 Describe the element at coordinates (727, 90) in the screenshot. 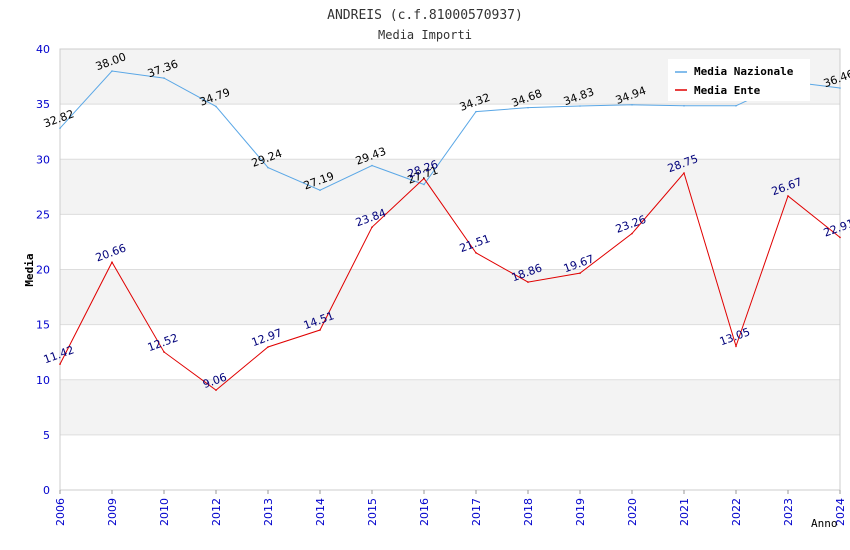

I see `legend-label-media-ente: Media Ente` at that location.